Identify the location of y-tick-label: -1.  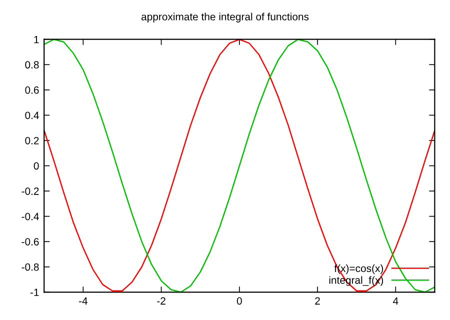
(34, 292).